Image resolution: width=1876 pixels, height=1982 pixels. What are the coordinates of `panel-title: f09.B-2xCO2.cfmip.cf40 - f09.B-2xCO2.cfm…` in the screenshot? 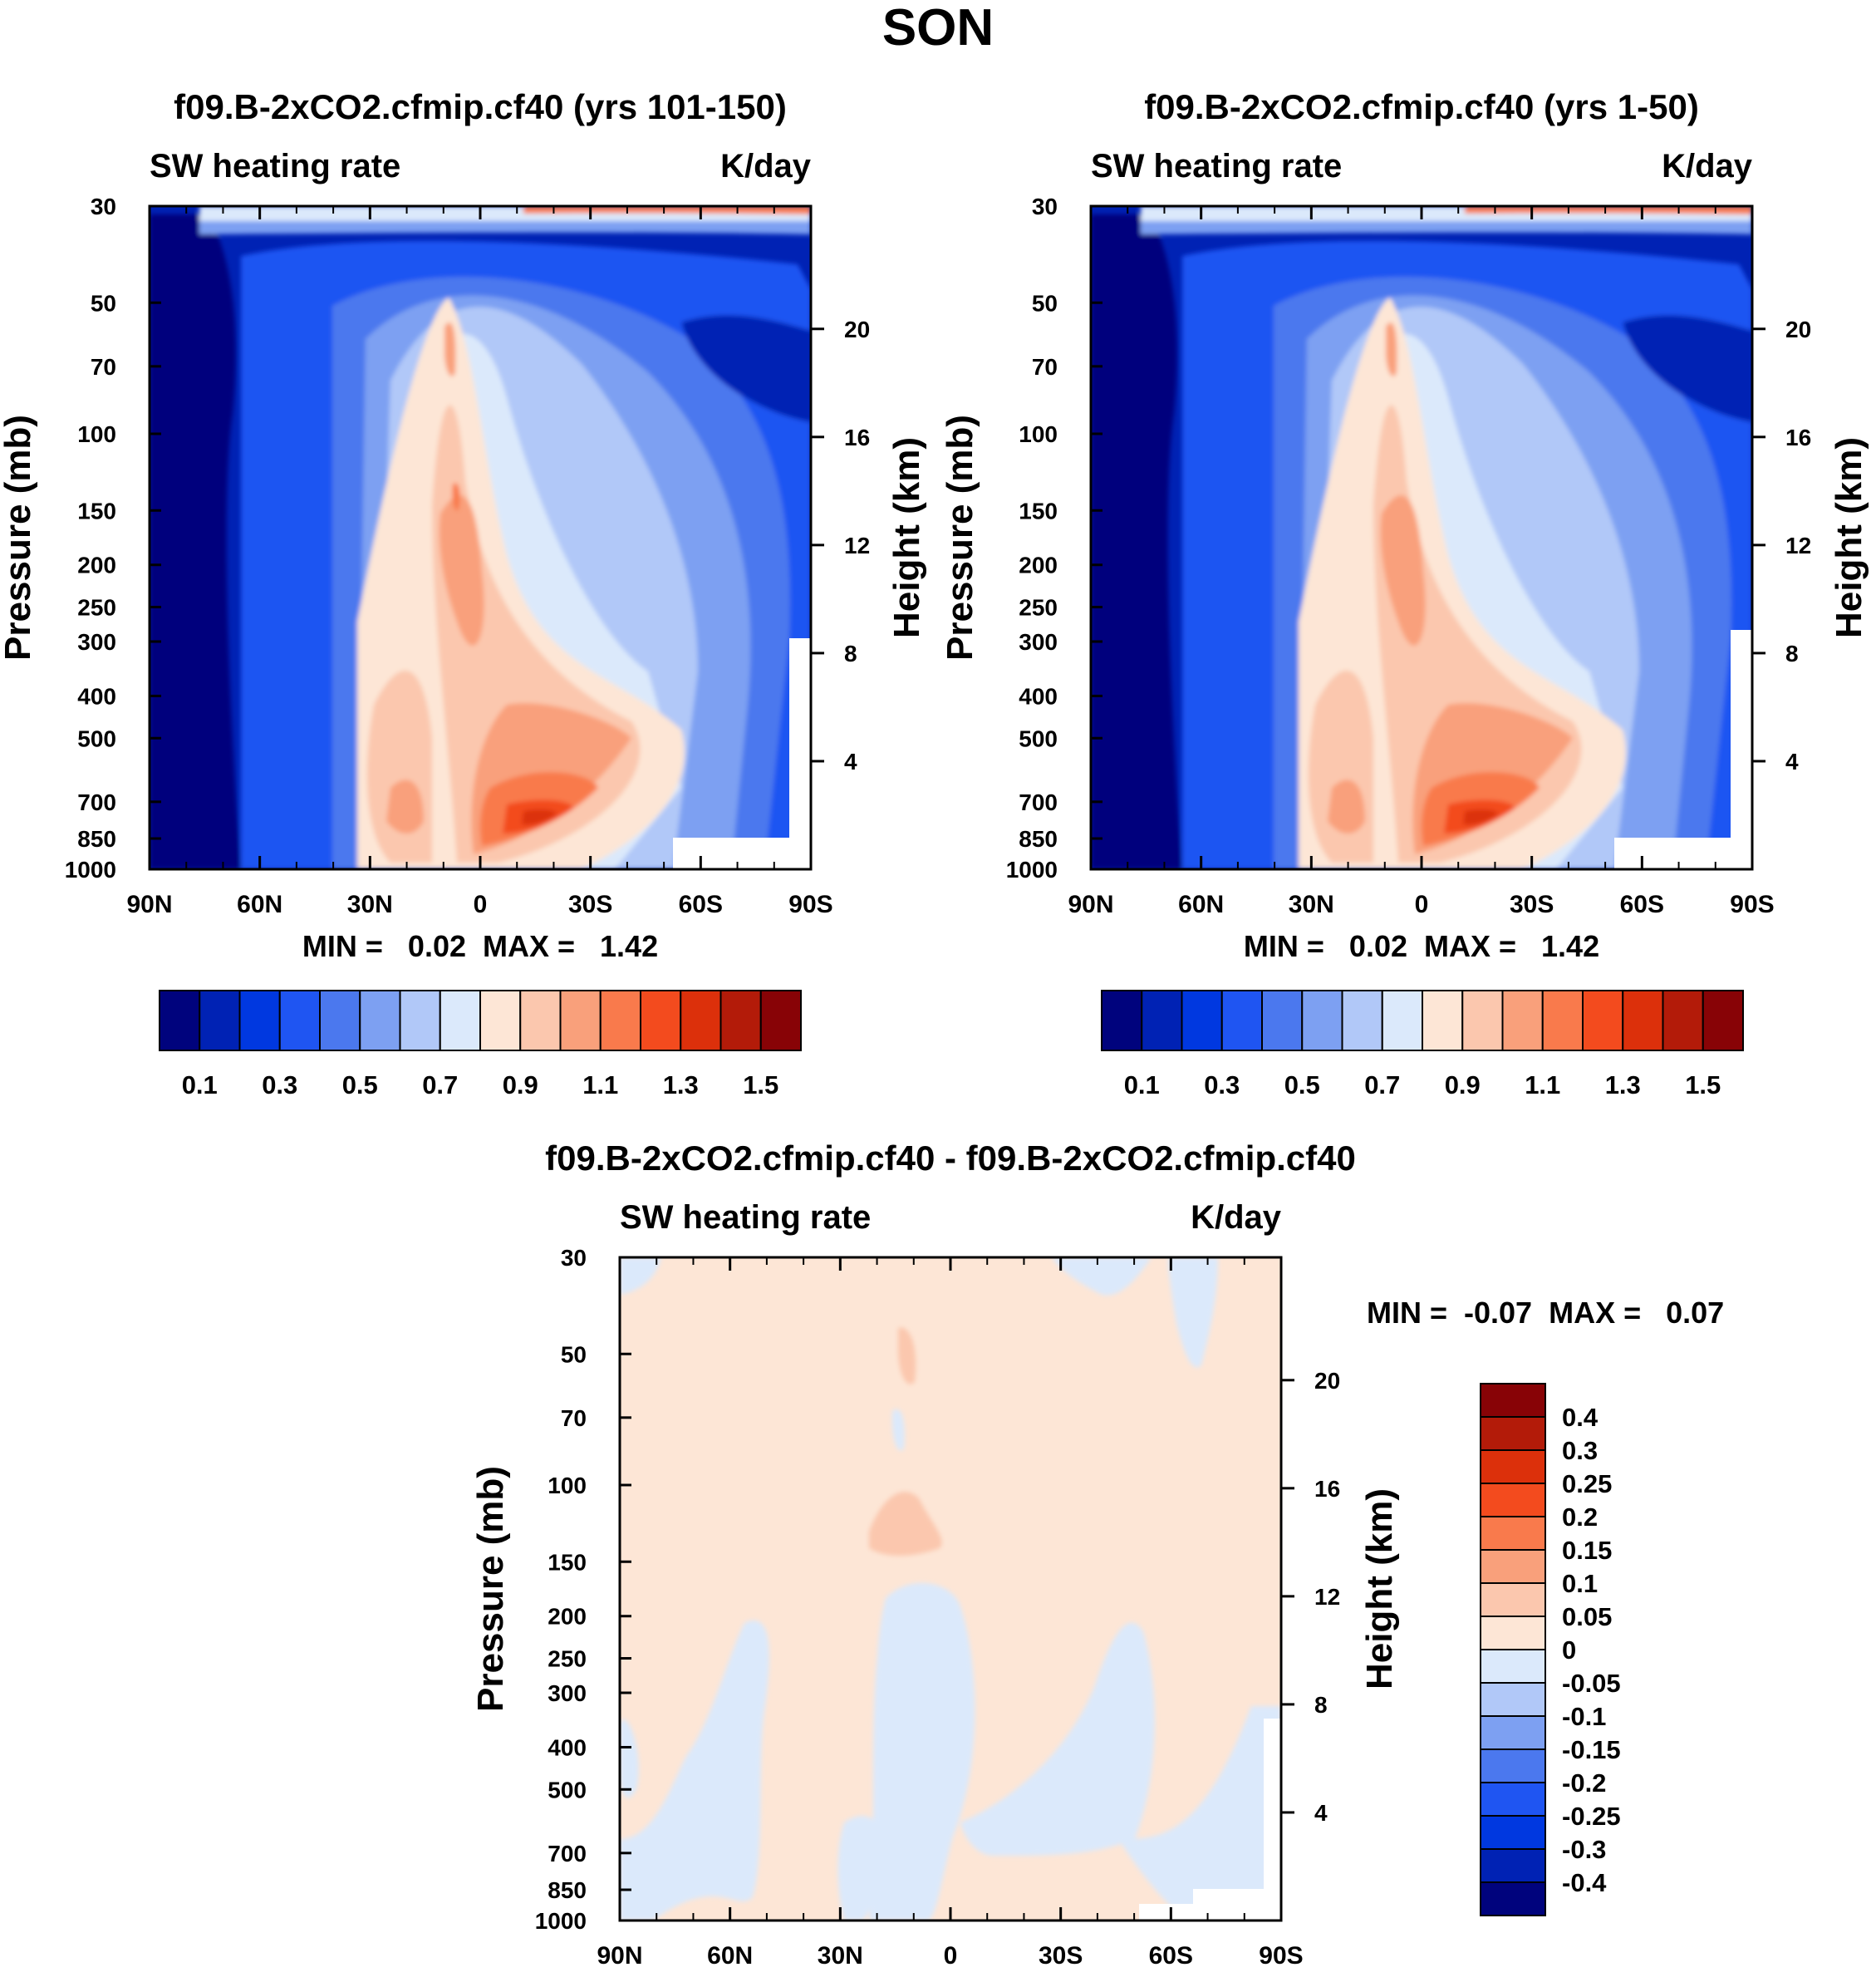 It's located at (951, 1158).